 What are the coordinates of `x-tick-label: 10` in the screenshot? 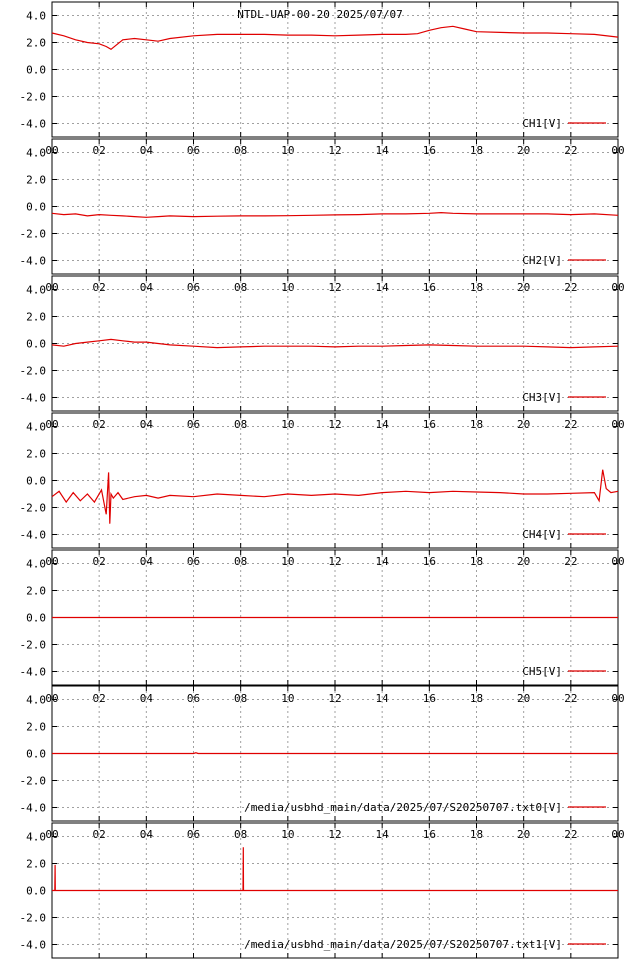 It's located at (287, 698).